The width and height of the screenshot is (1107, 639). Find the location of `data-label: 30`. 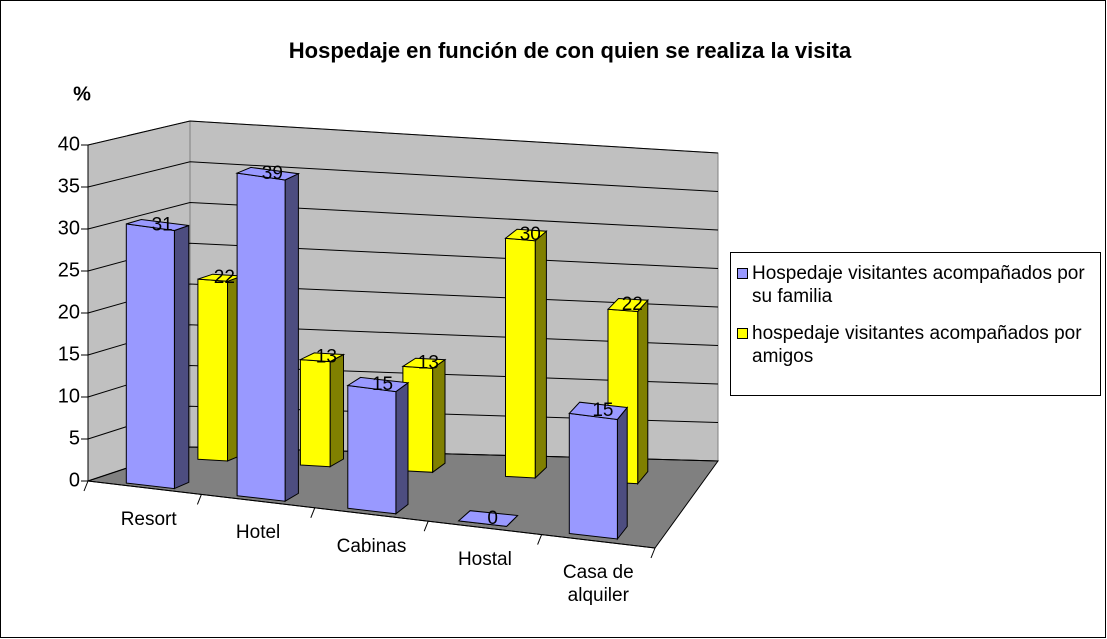

data-label: 30 is located at coordinates (530, 234).